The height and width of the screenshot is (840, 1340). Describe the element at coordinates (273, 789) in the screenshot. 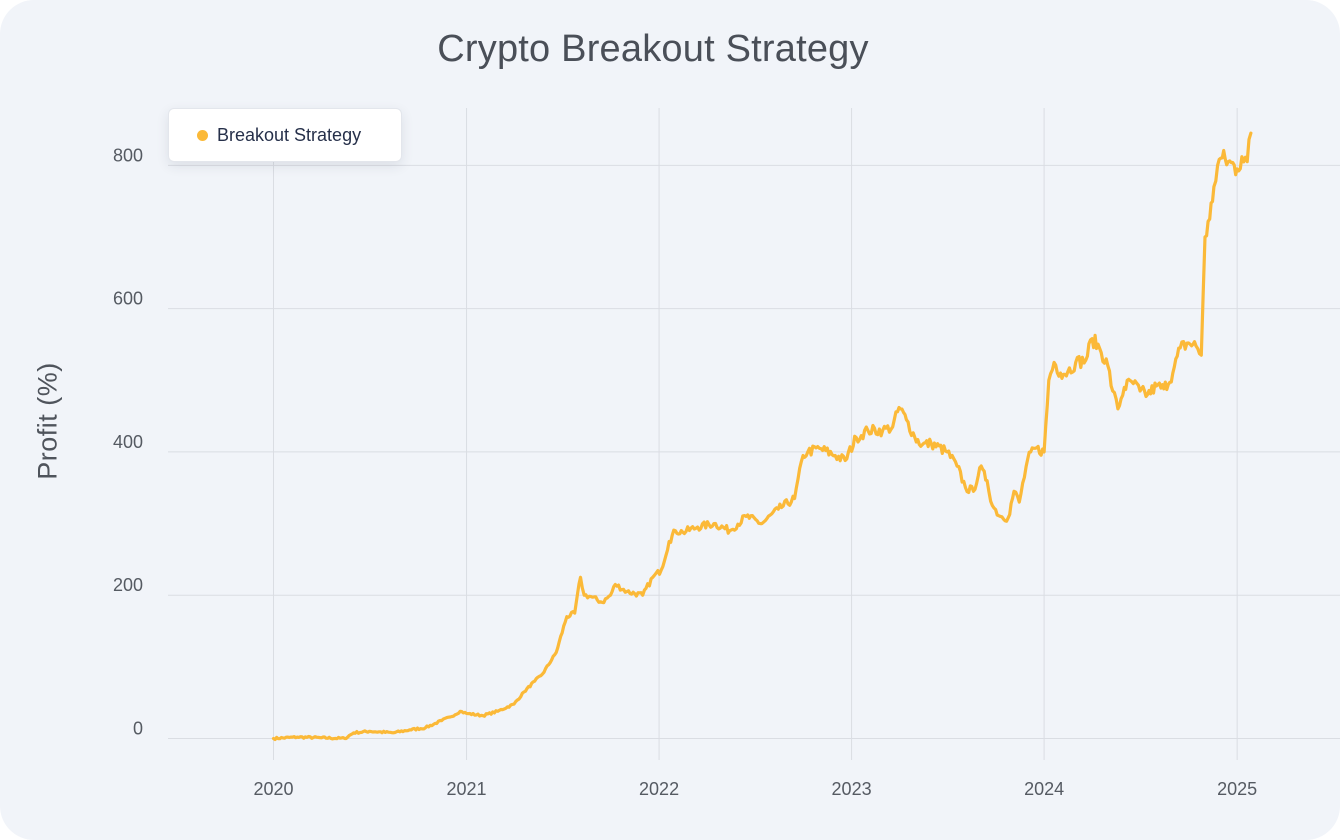

I see `x-tick-label: 2020` at that location.